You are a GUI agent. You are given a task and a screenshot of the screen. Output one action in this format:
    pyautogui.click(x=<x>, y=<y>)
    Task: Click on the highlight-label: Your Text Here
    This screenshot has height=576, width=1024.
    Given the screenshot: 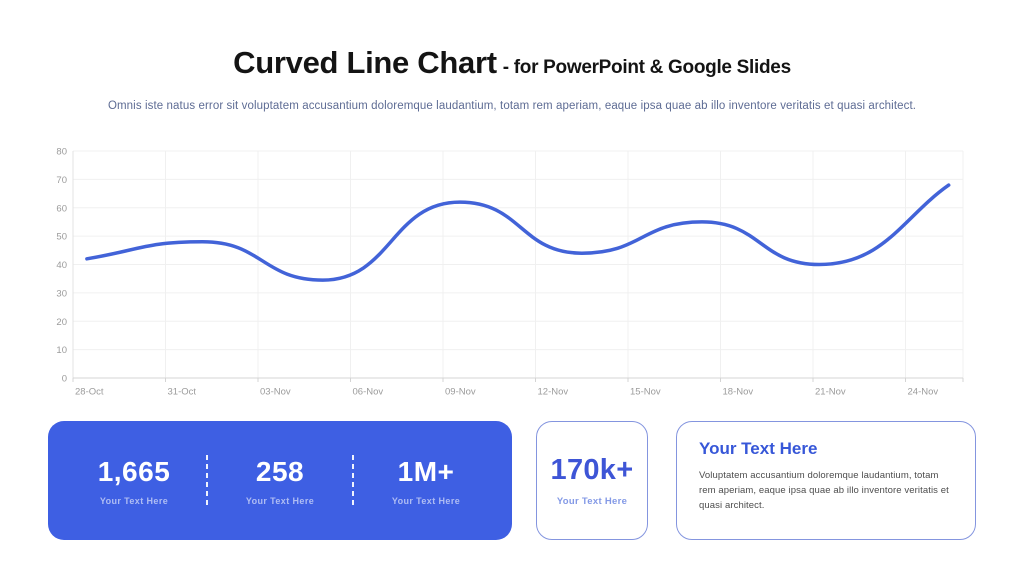 What is the action you would take?
    pyautogui.click(x=592, y=501)
    